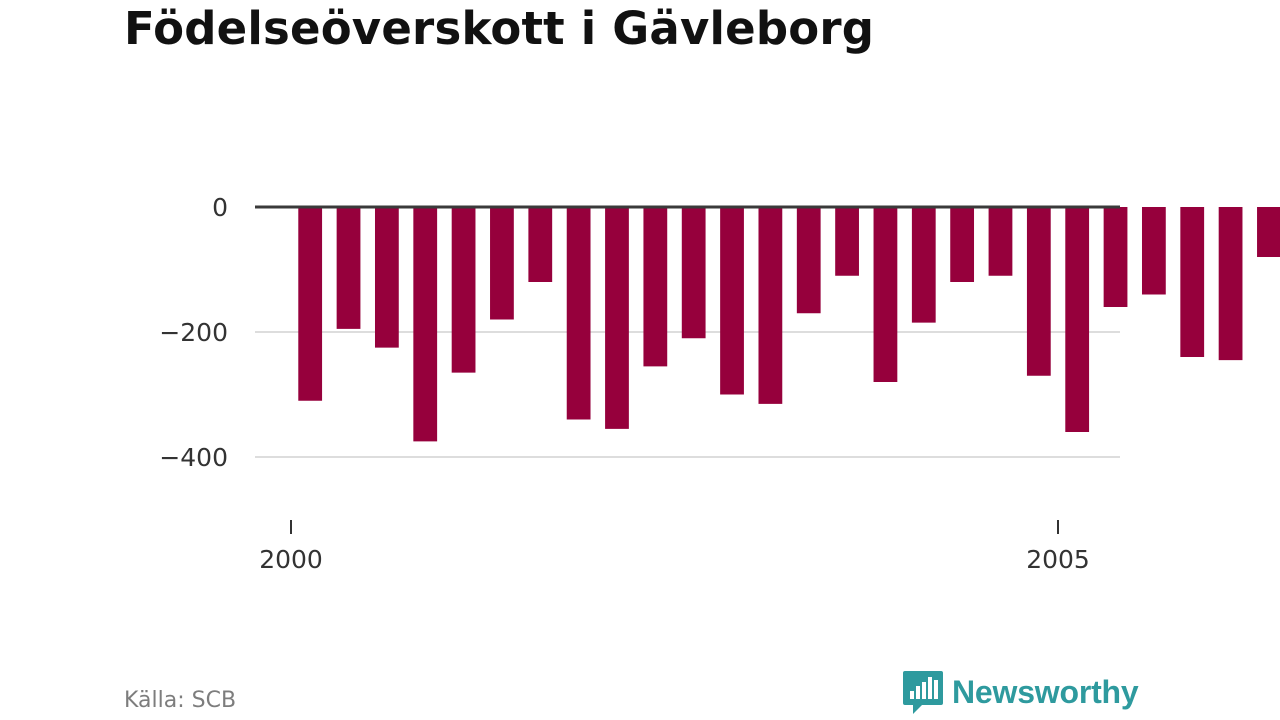 This screenshot has width=1280, height=720. I want to click on y-axis-labels: 0 −200 −400, so click(193, 332).